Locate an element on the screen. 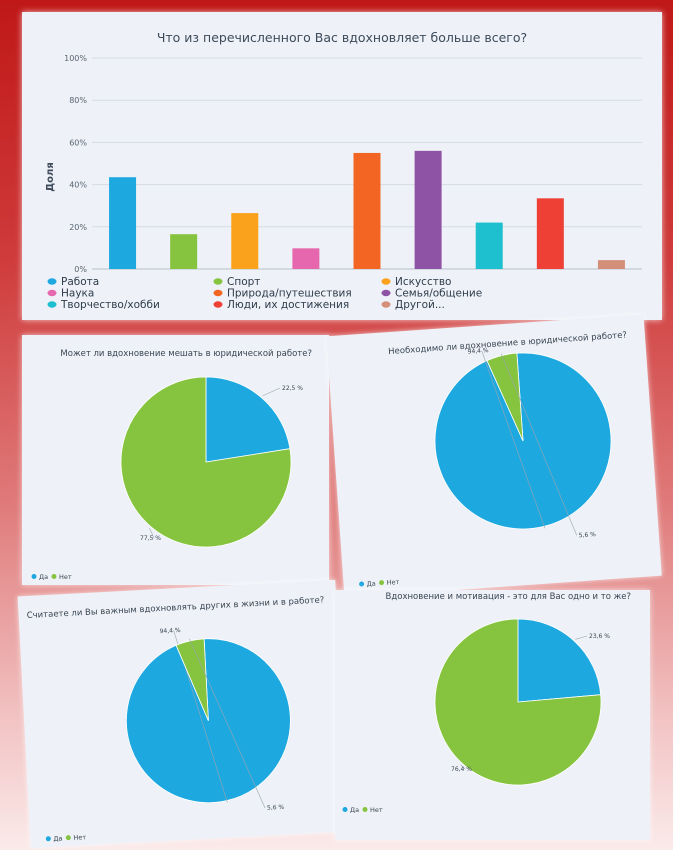 The width and height of the screenshot is (673, 850). pie-data-label: 76,4 % is located at coordinates (461, 769).